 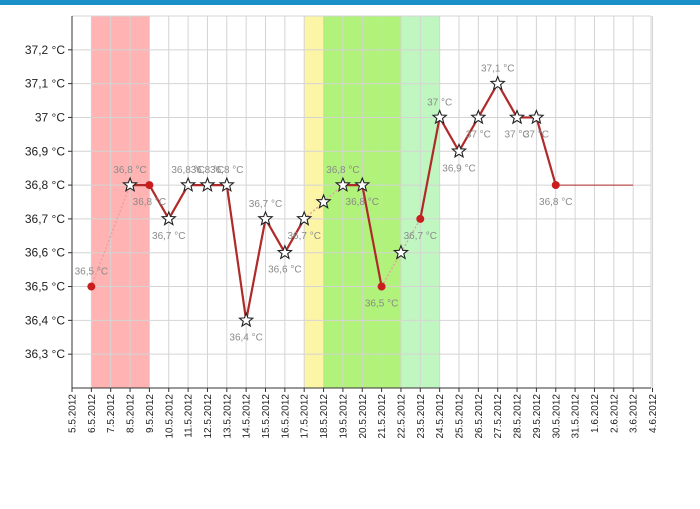 I want to click on y-tick-label: 36,8 °C, so click(x=45, y=185).